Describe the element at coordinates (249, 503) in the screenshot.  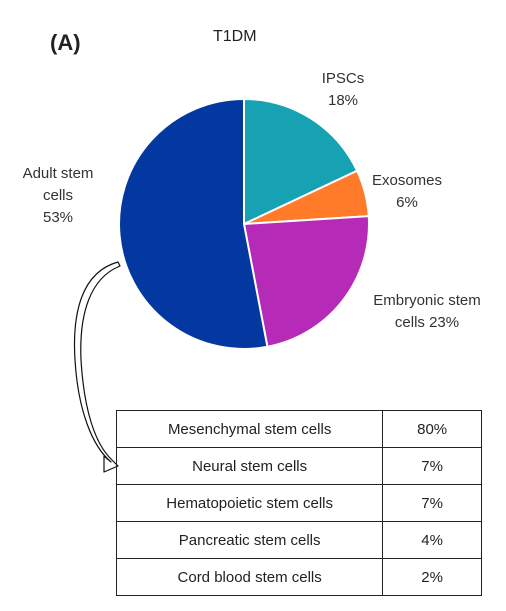
I see `table-cell-name: Hematopoietic stem cells` at that location.